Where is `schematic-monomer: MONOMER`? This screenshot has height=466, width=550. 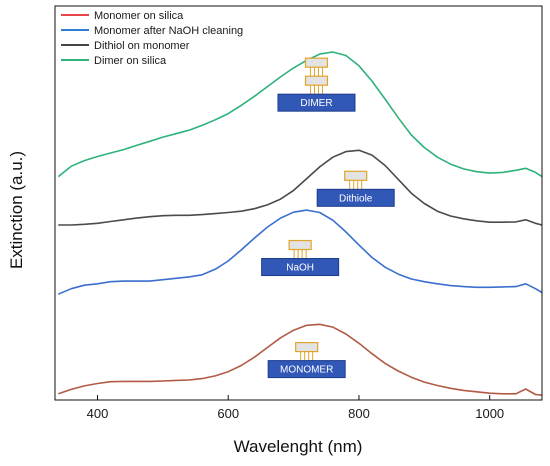 schematic-monomer: MONOMER is located at coordinates (306, 360).